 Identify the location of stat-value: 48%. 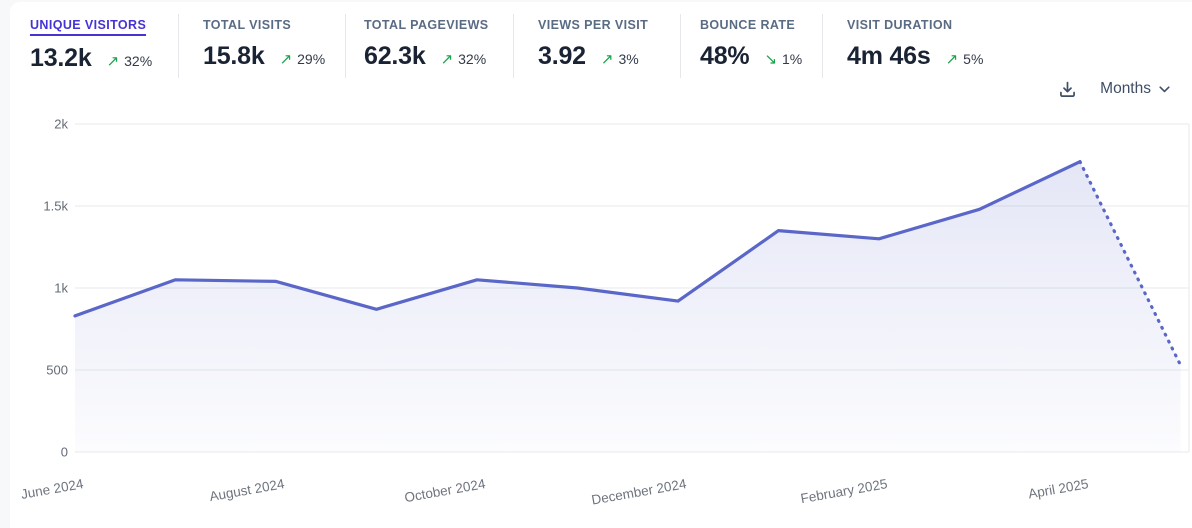
(725, 56).